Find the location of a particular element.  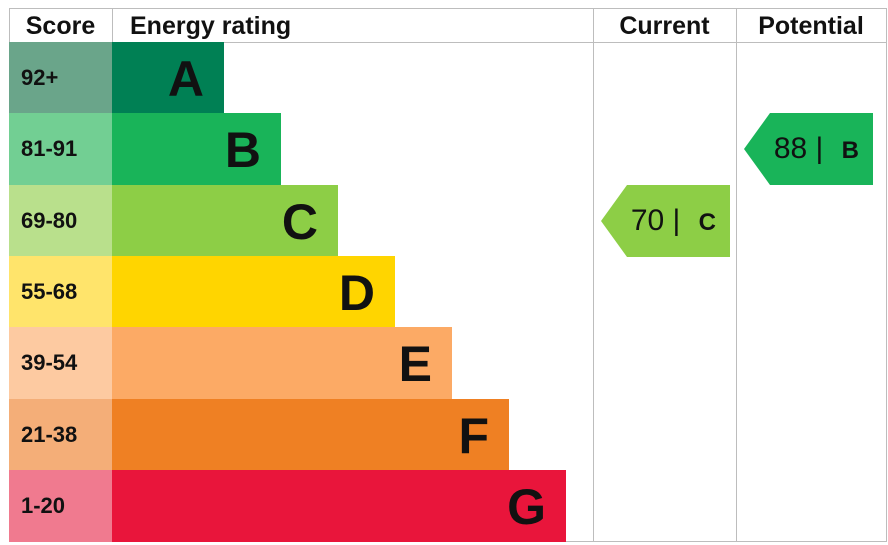

rating-bar-d: D is located at coordinates (253, 291).